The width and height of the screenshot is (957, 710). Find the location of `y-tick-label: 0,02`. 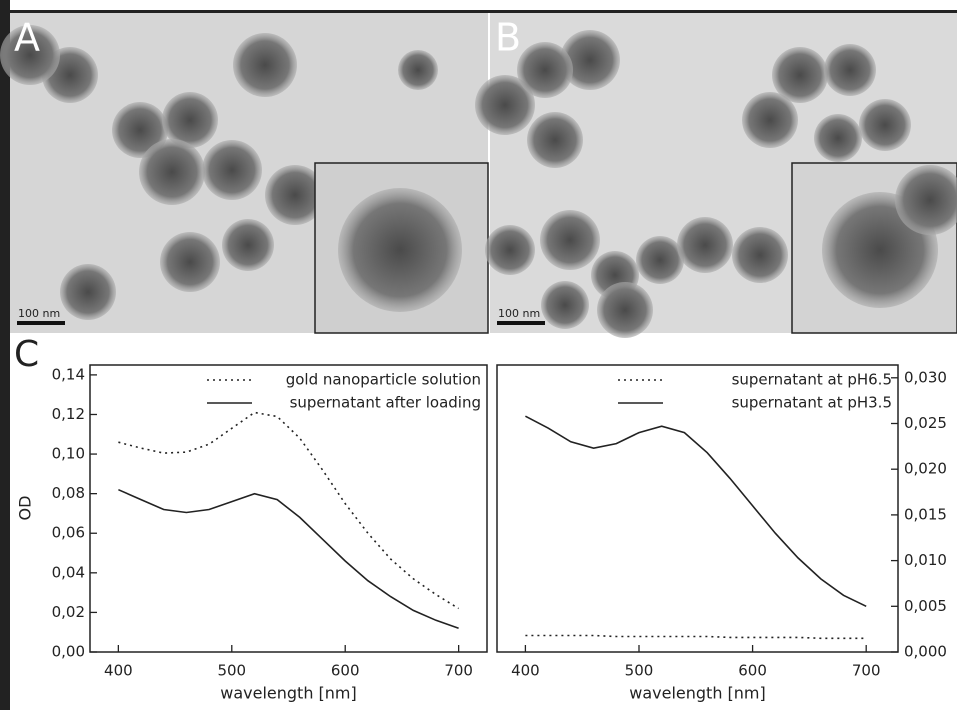

y-tick-label: 0,02 is located at coordinates (68, 612).